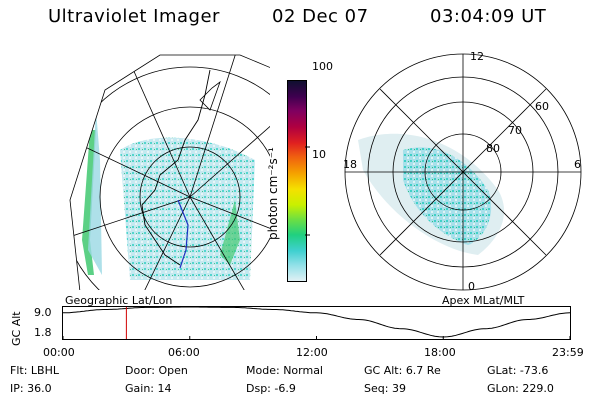 The image size is (600, 400). I want to click on colorbar-ticks, so click(307, 191).